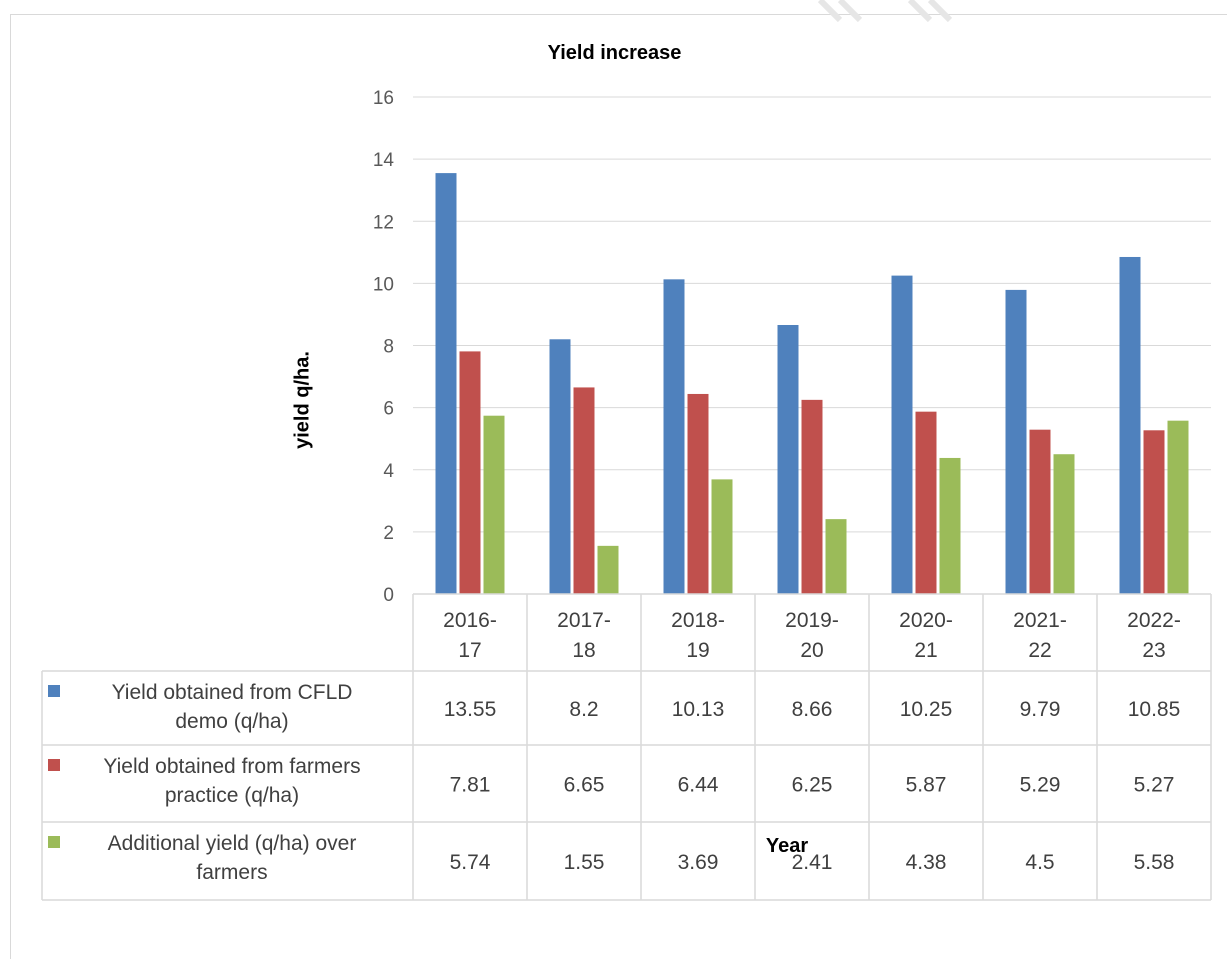 This screenshot has height=959, width=1229. I want to click on data-label: 5.58, so click(1154, 862).